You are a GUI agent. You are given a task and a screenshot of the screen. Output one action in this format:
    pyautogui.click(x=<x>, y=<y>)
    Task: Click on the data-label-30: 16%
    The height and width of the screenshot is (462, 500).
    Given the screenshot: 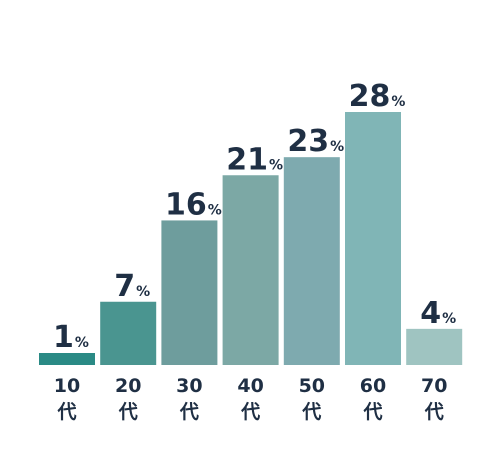 What is the action you would take?
    pyautogui.click(x=193, y=204)
    